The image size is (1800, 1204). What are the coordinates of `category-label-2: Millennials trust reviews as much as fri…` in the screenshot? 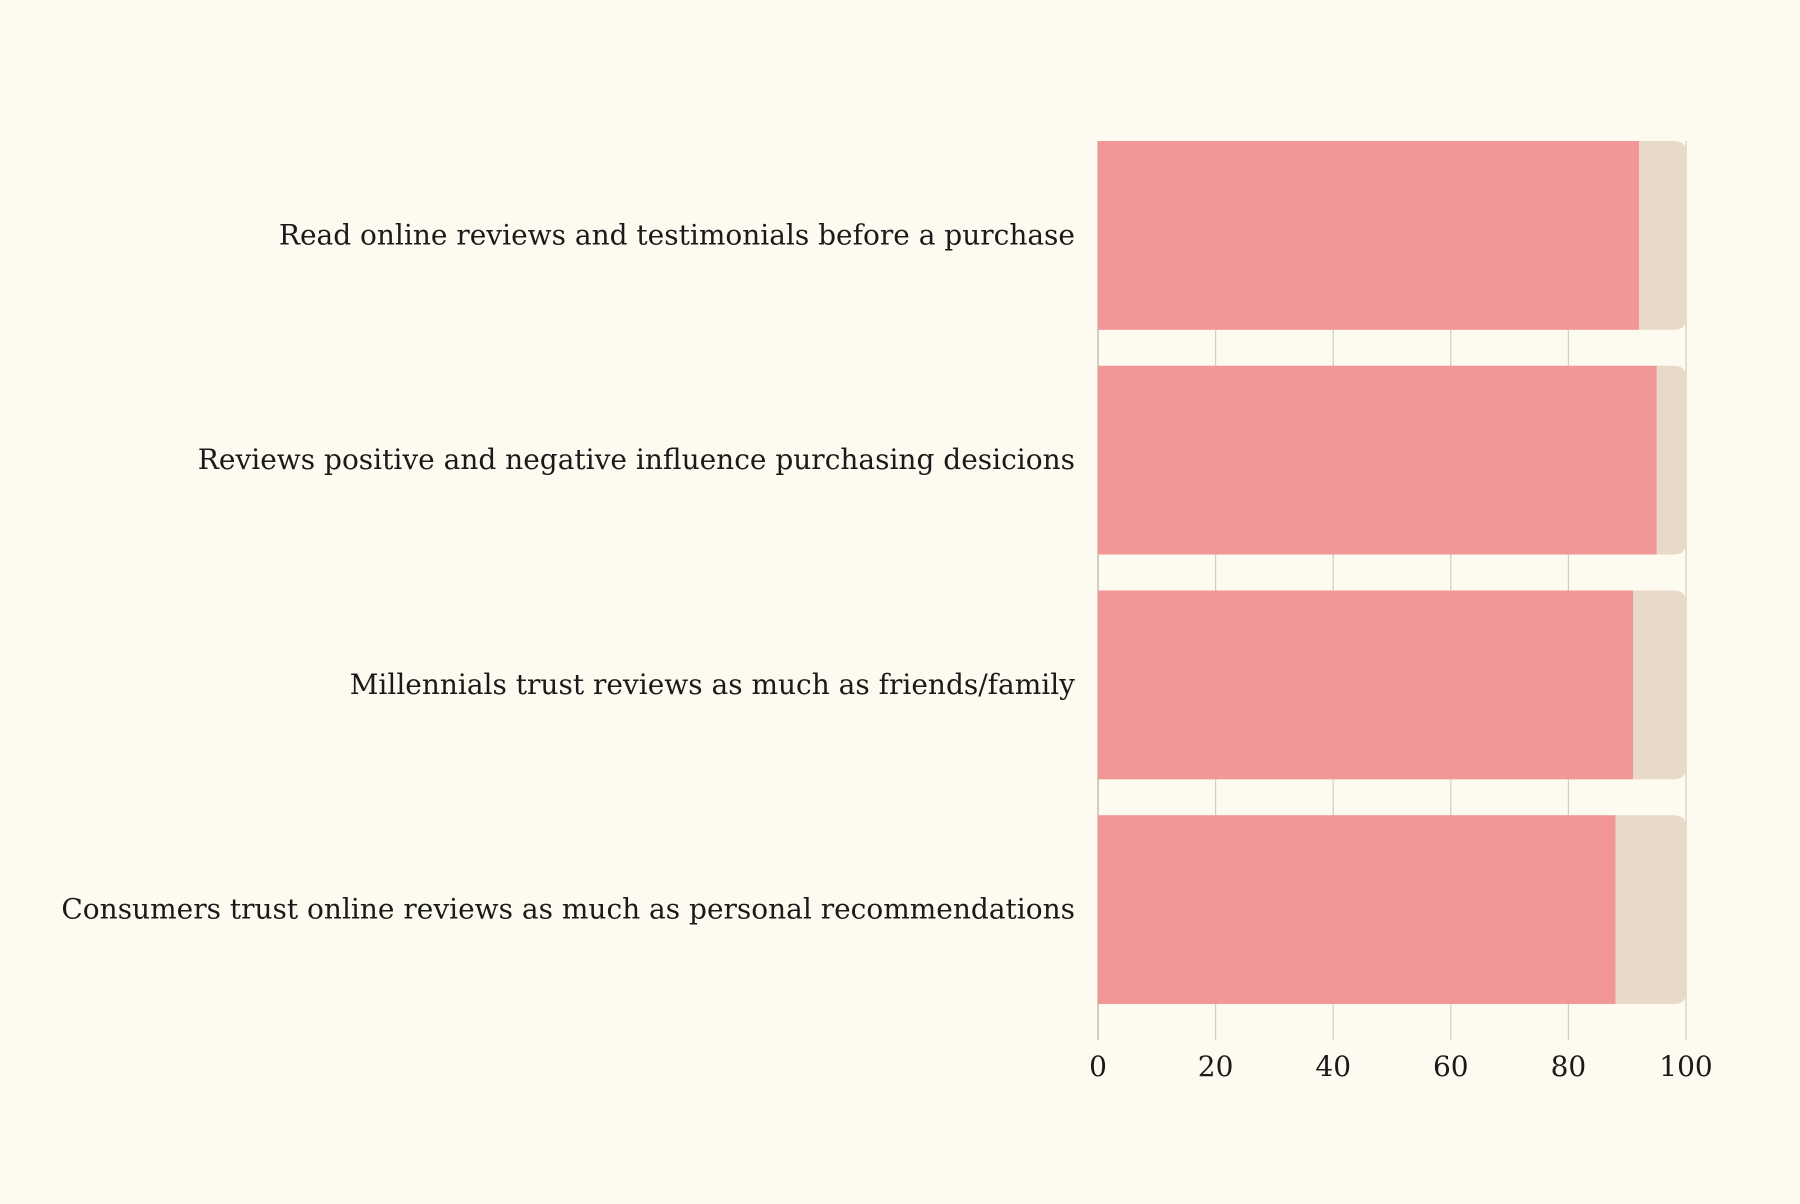 It's located at (712, 684).